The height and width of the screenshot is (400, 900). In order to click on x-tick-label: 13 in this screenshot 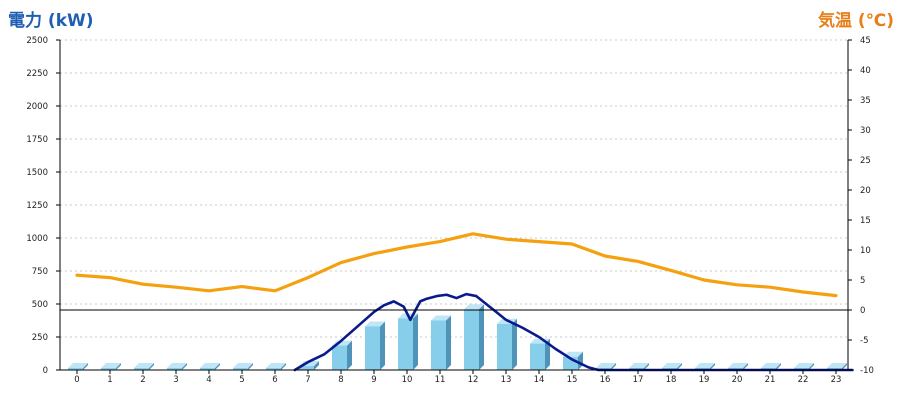, I will do `click(506, 380)`.